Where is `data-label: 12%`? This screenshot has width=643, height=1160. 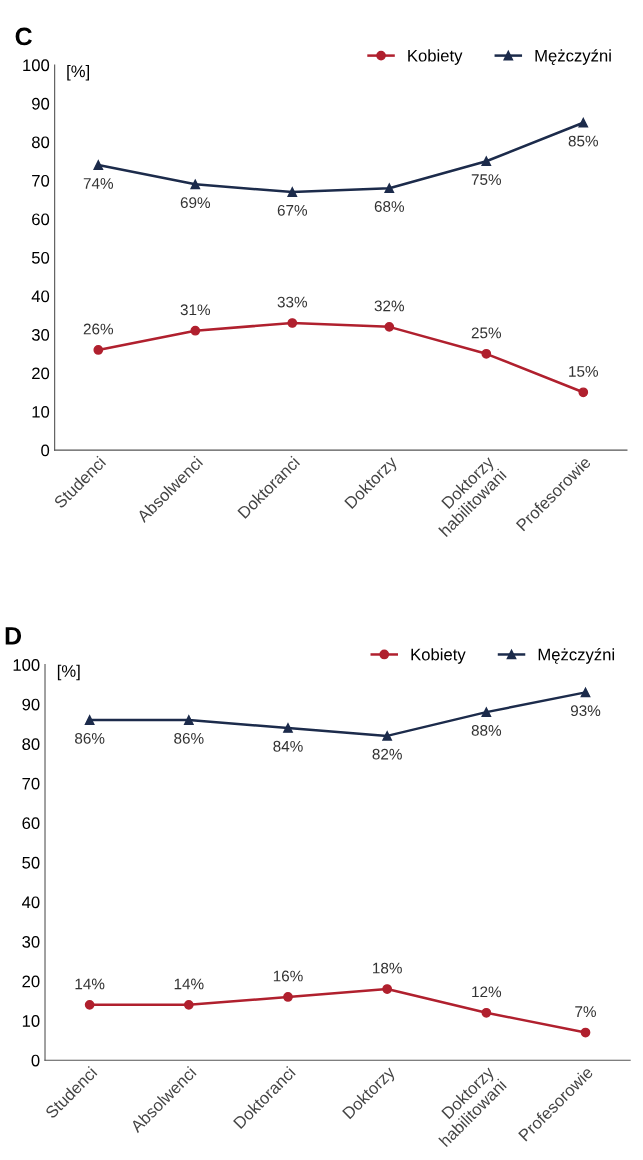
data-label: 12% is located at coordinates (487, 992).